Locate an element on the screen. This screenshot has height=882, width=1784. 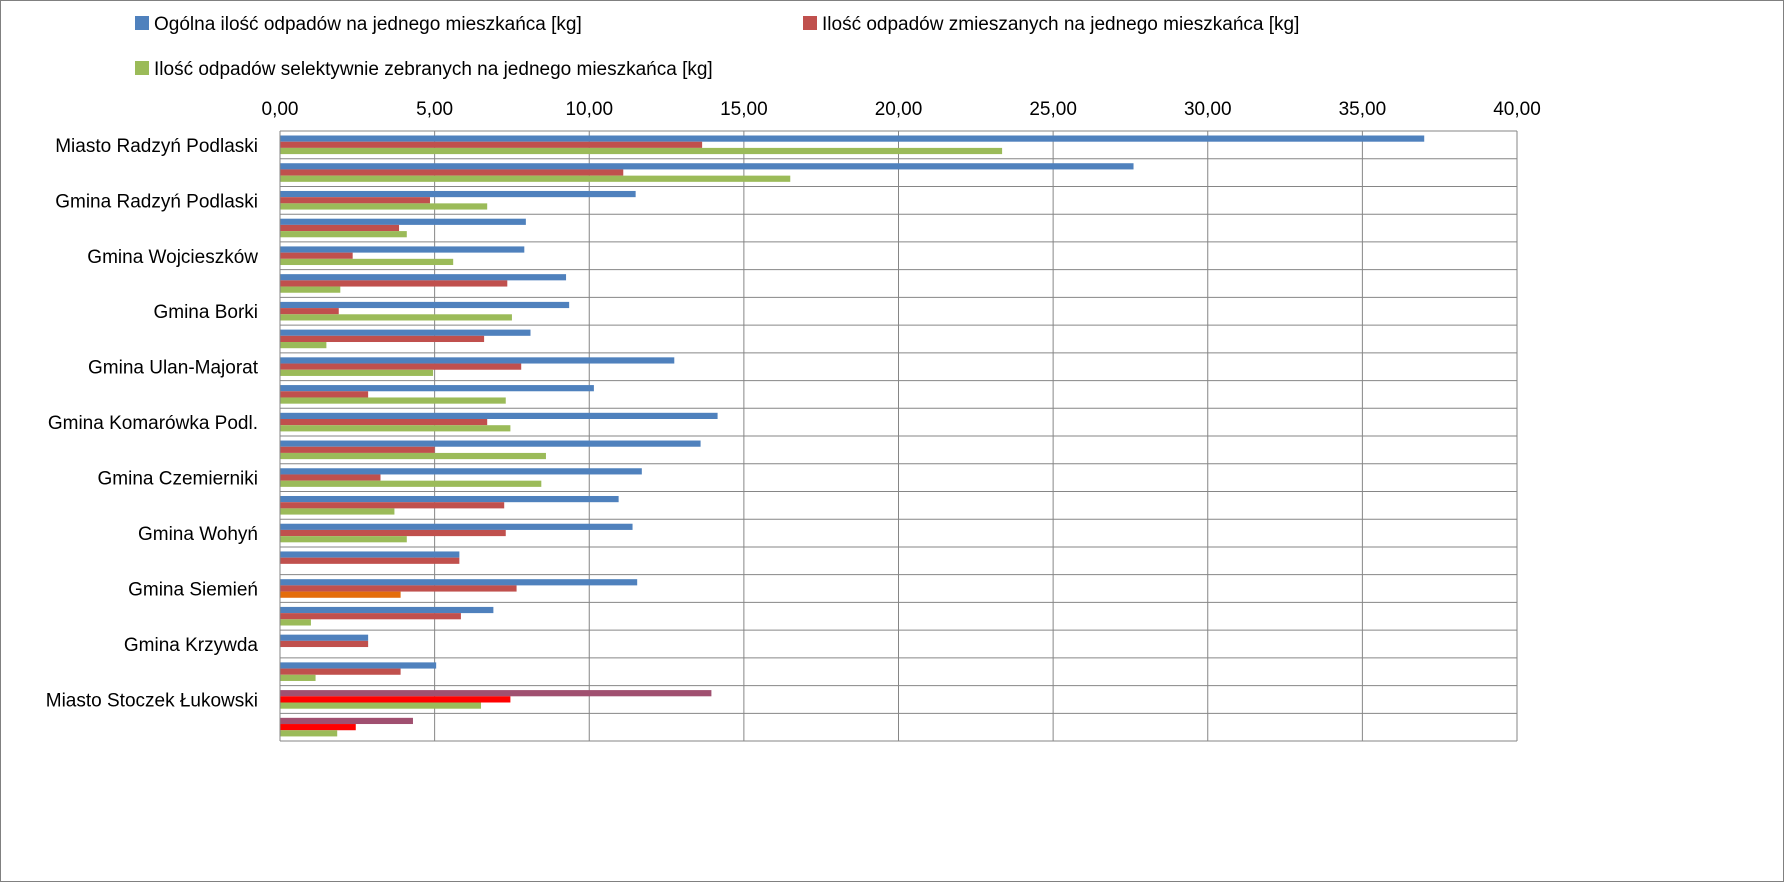
category-label: Miasto Radzyń Podlaski is located at coordinates (156, 146).